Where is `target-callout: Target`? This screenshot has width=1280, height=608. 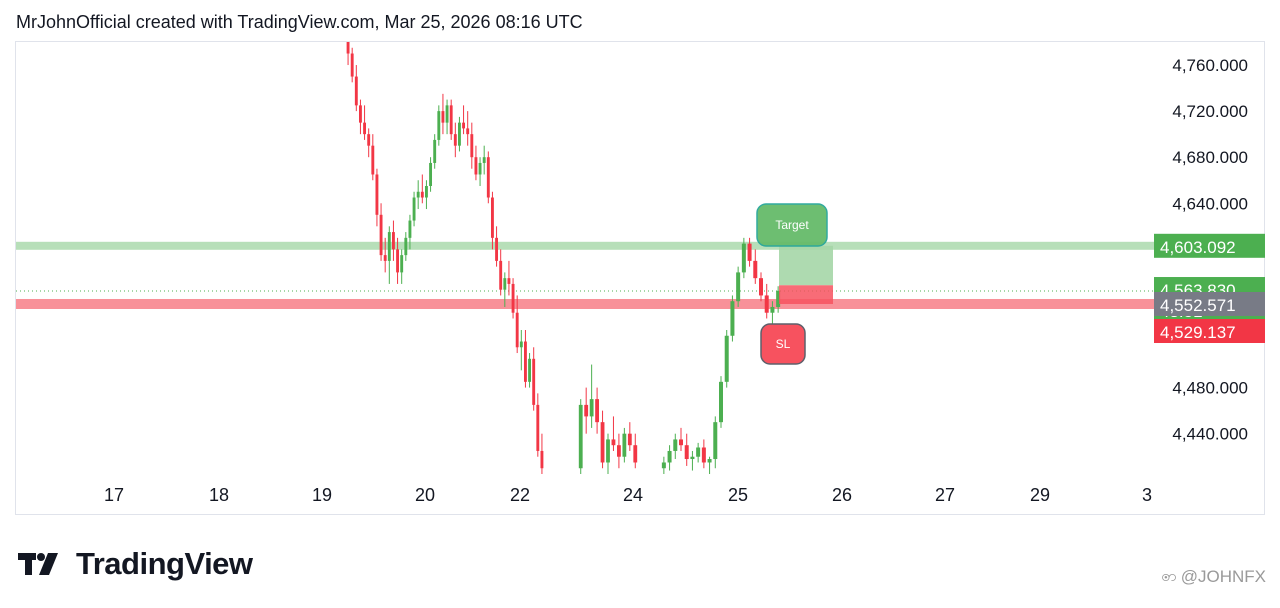
target-callout: Target is located at coordinates (792, 225).